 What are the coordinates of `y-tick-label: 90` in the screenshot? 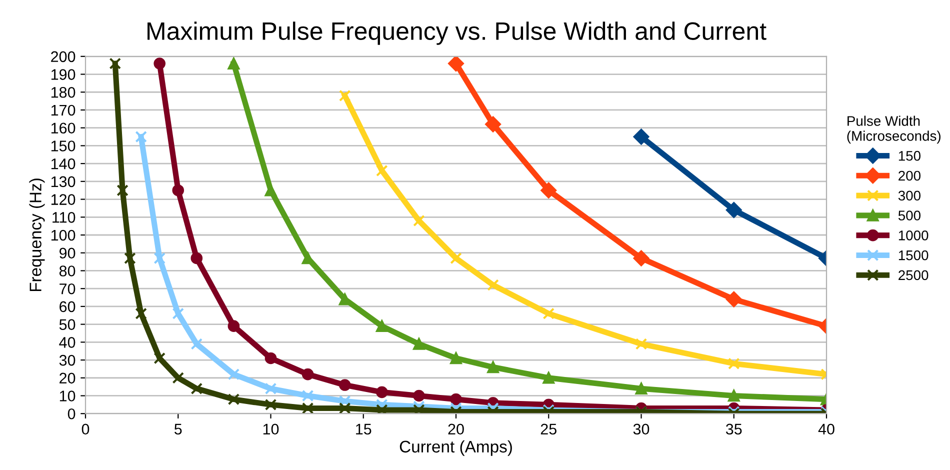 It's located at (68, 253).